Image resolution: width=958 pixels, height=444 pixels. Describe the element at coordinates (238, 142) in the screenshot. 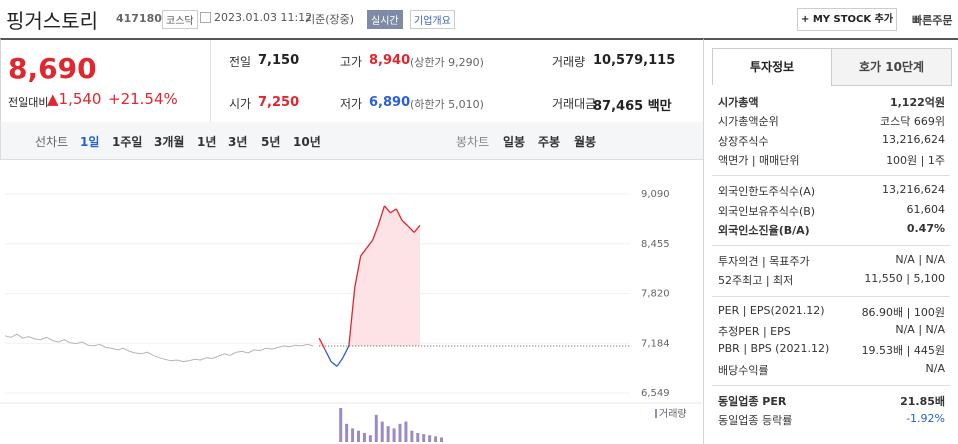

I see `period-tab: 3년` at that location.